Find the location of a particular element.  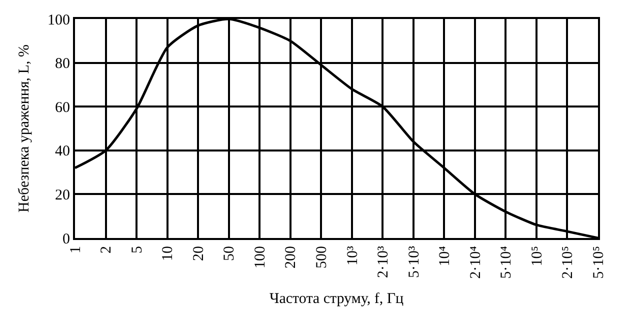

x-tick-label: 10³ is located at coordinates (352, 256).